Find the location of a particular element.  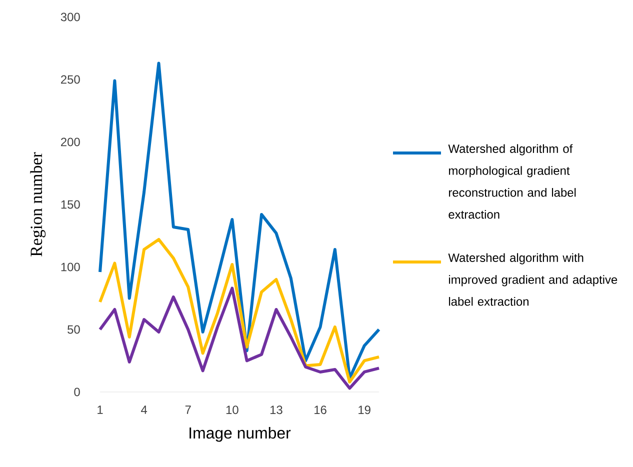

legend-label: Watershed algorithm of morphological gradient reconstruction and label extraction is located at coordinates (512, 181).